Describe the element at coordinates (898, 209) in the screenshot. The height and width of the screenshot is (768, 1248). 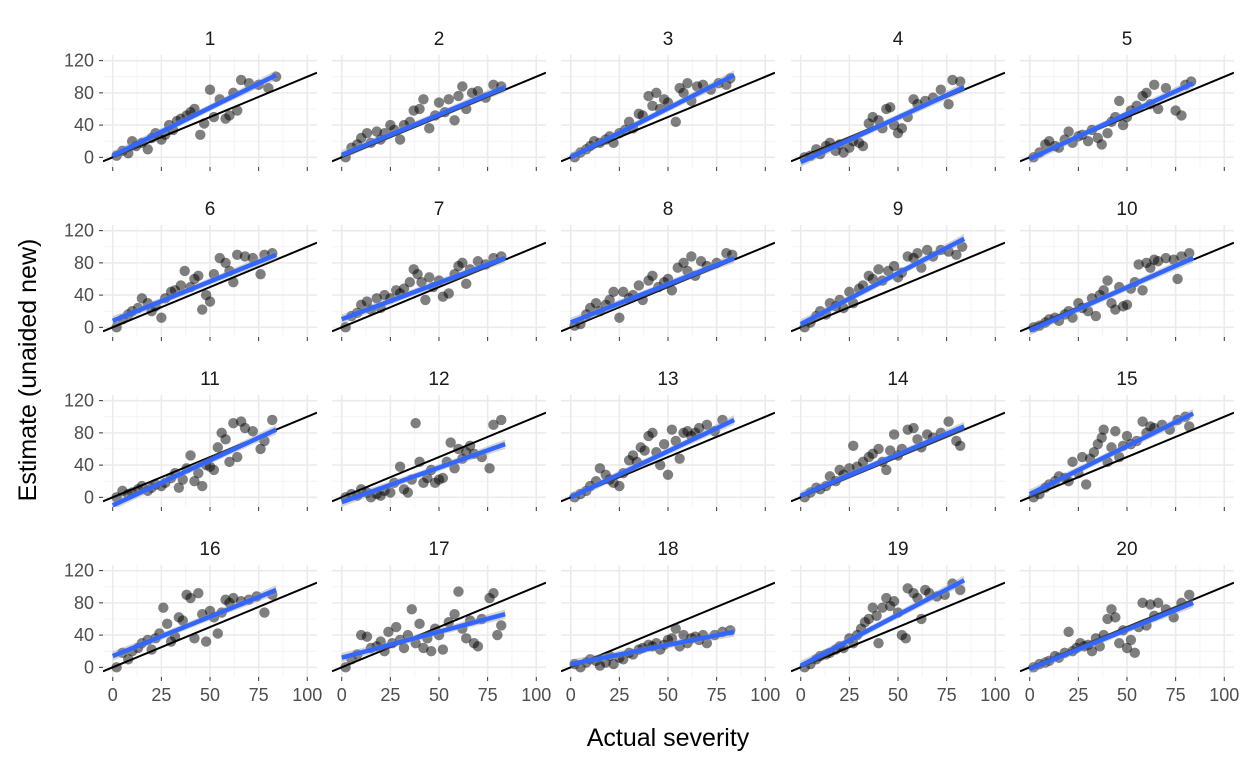
I see `panel-strip-label: 9` at that location.